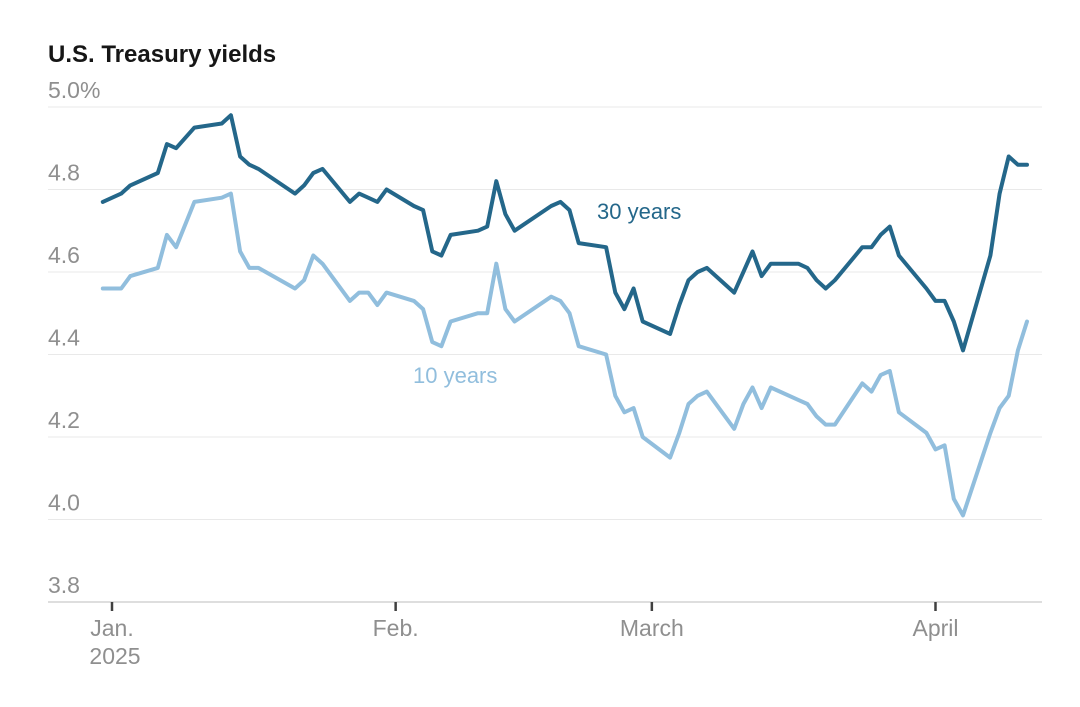 Image resolution: width=1080 pixels, height=707 pixels. What do you see at coordinates (639, 211) in the screenshot?
I see `series-label-30-years: 30 years` at bounding box center [639, 211].